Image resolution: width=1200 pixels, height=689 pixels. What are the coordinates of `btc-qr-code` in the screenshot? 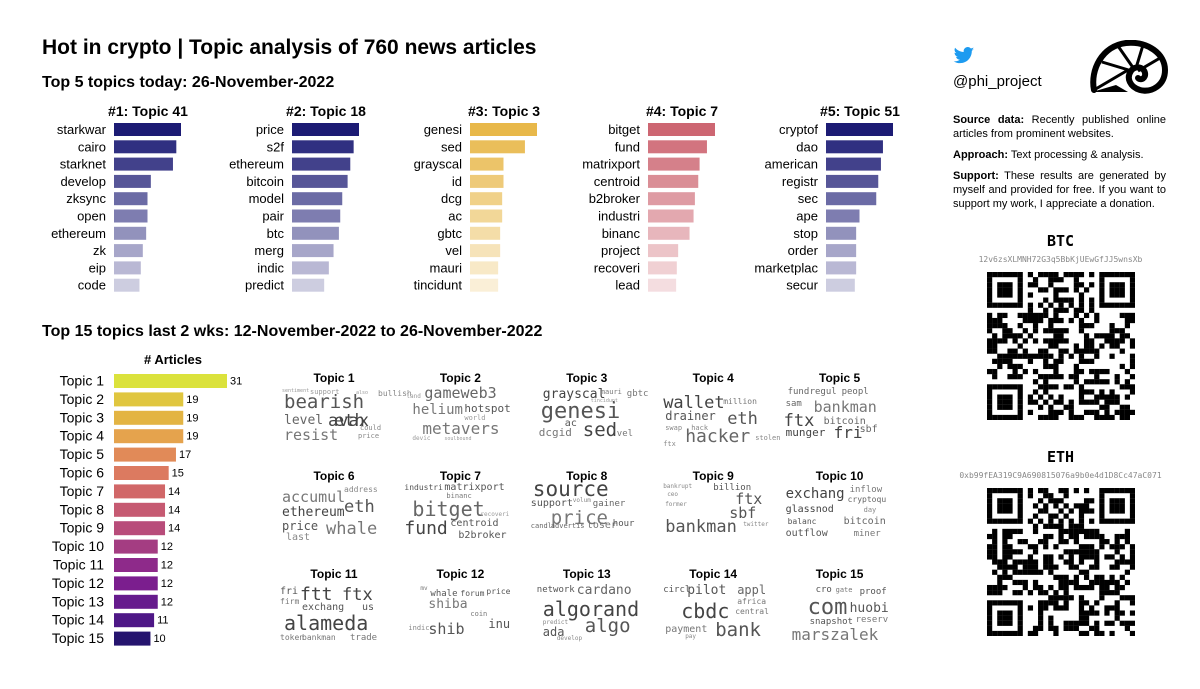 It's located at (1060, 346).